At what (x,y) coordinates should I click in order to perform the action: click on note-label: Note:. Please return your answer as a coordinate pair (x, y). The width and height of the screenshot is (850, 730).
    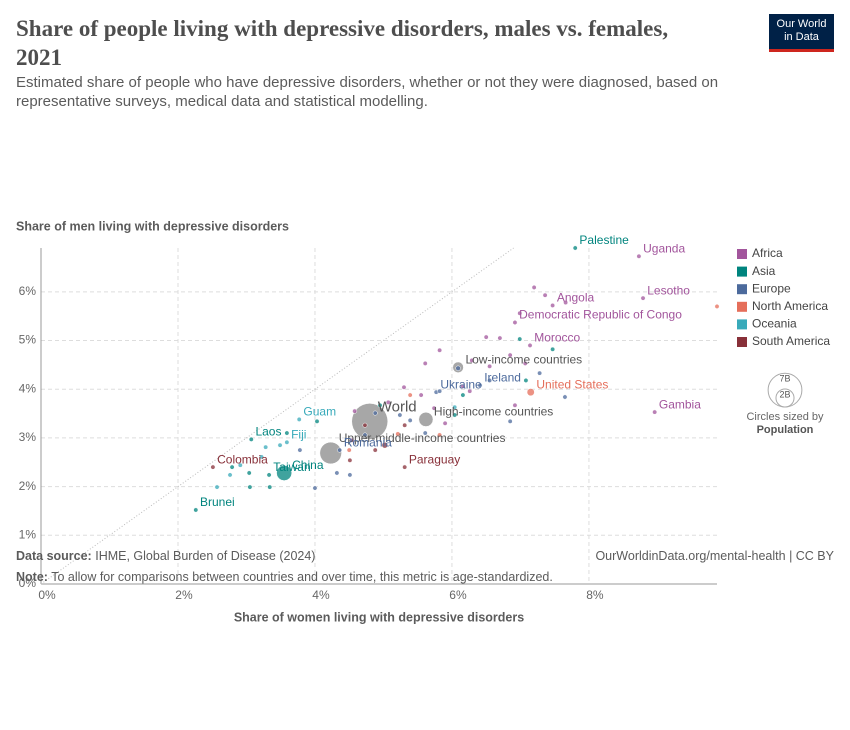
    Looking at the image, I should click on (32, 577).